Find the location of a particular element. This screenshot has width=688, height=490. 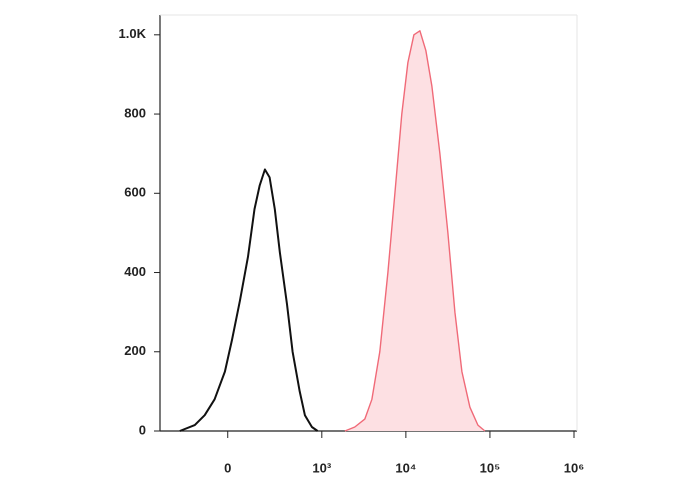

y-tick-label: 800 is located at coordinates (135, 112).